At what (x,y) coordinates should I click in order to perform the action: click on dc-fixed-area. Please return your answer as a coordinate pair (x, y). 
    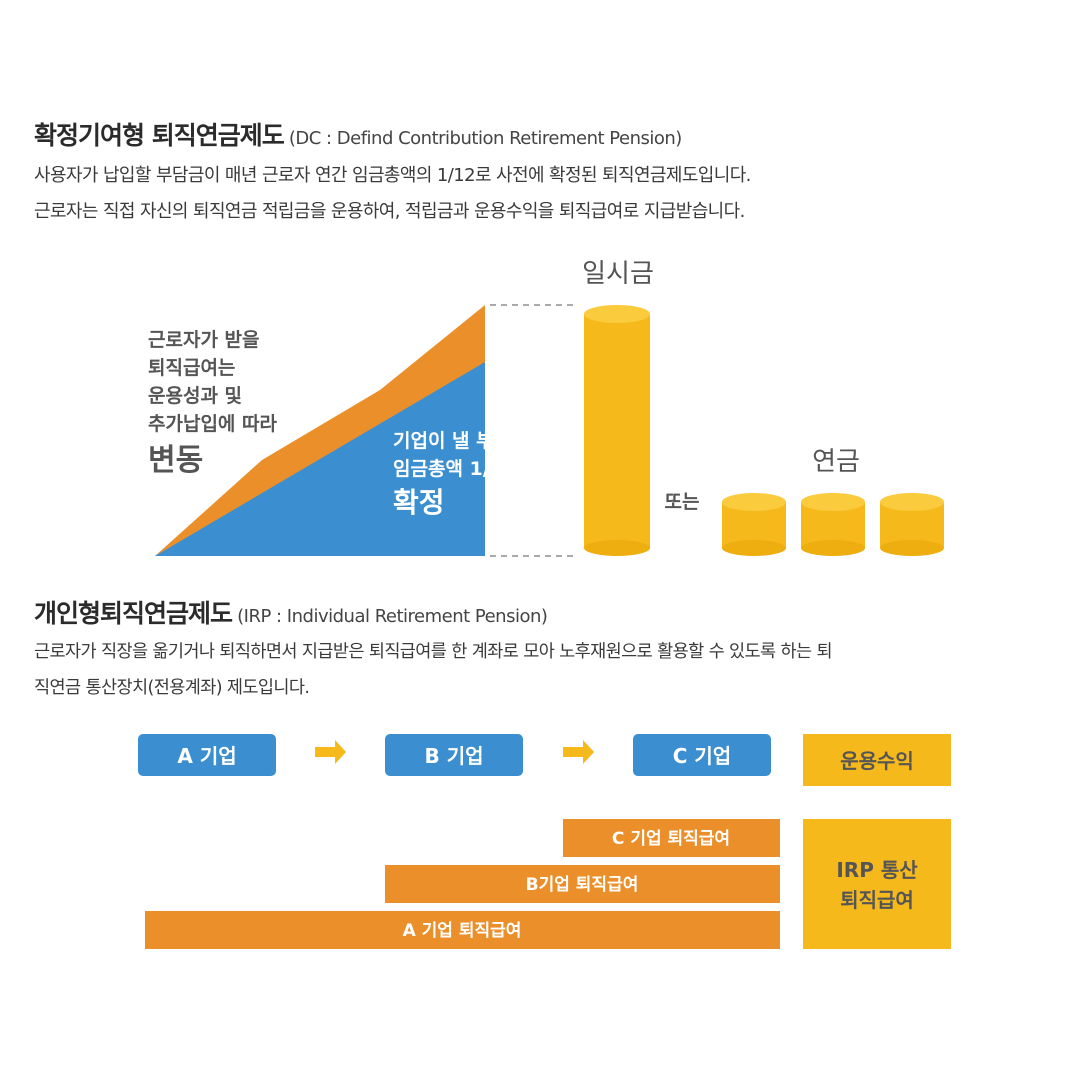
    Looking at the image, I should click on (320, 459).